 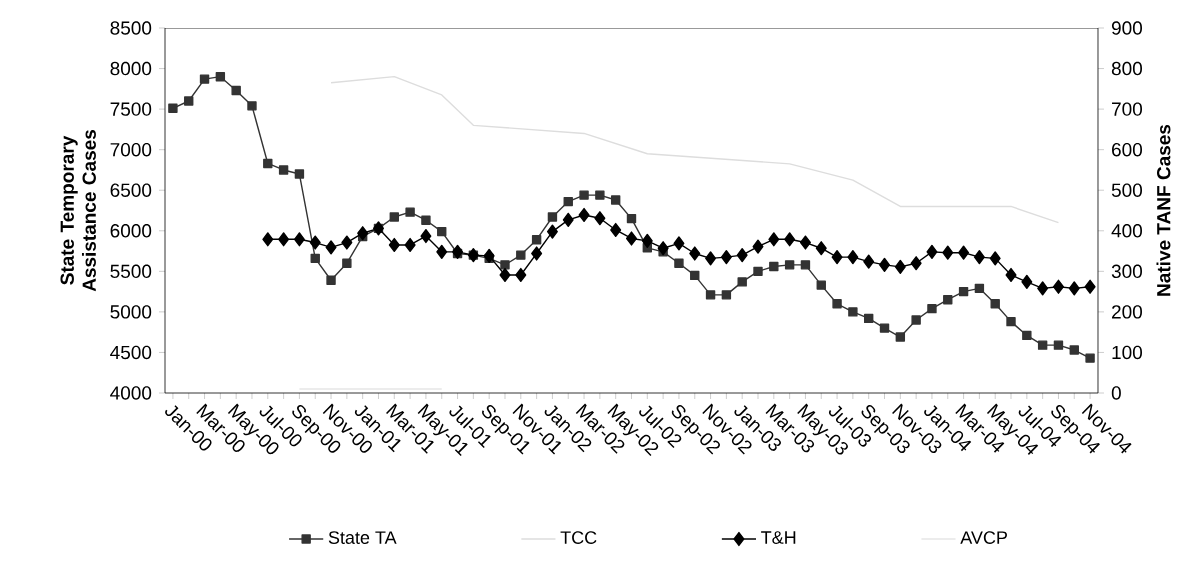 I want to click on y2-tick-label: 400, so click(x=1127, y=231).